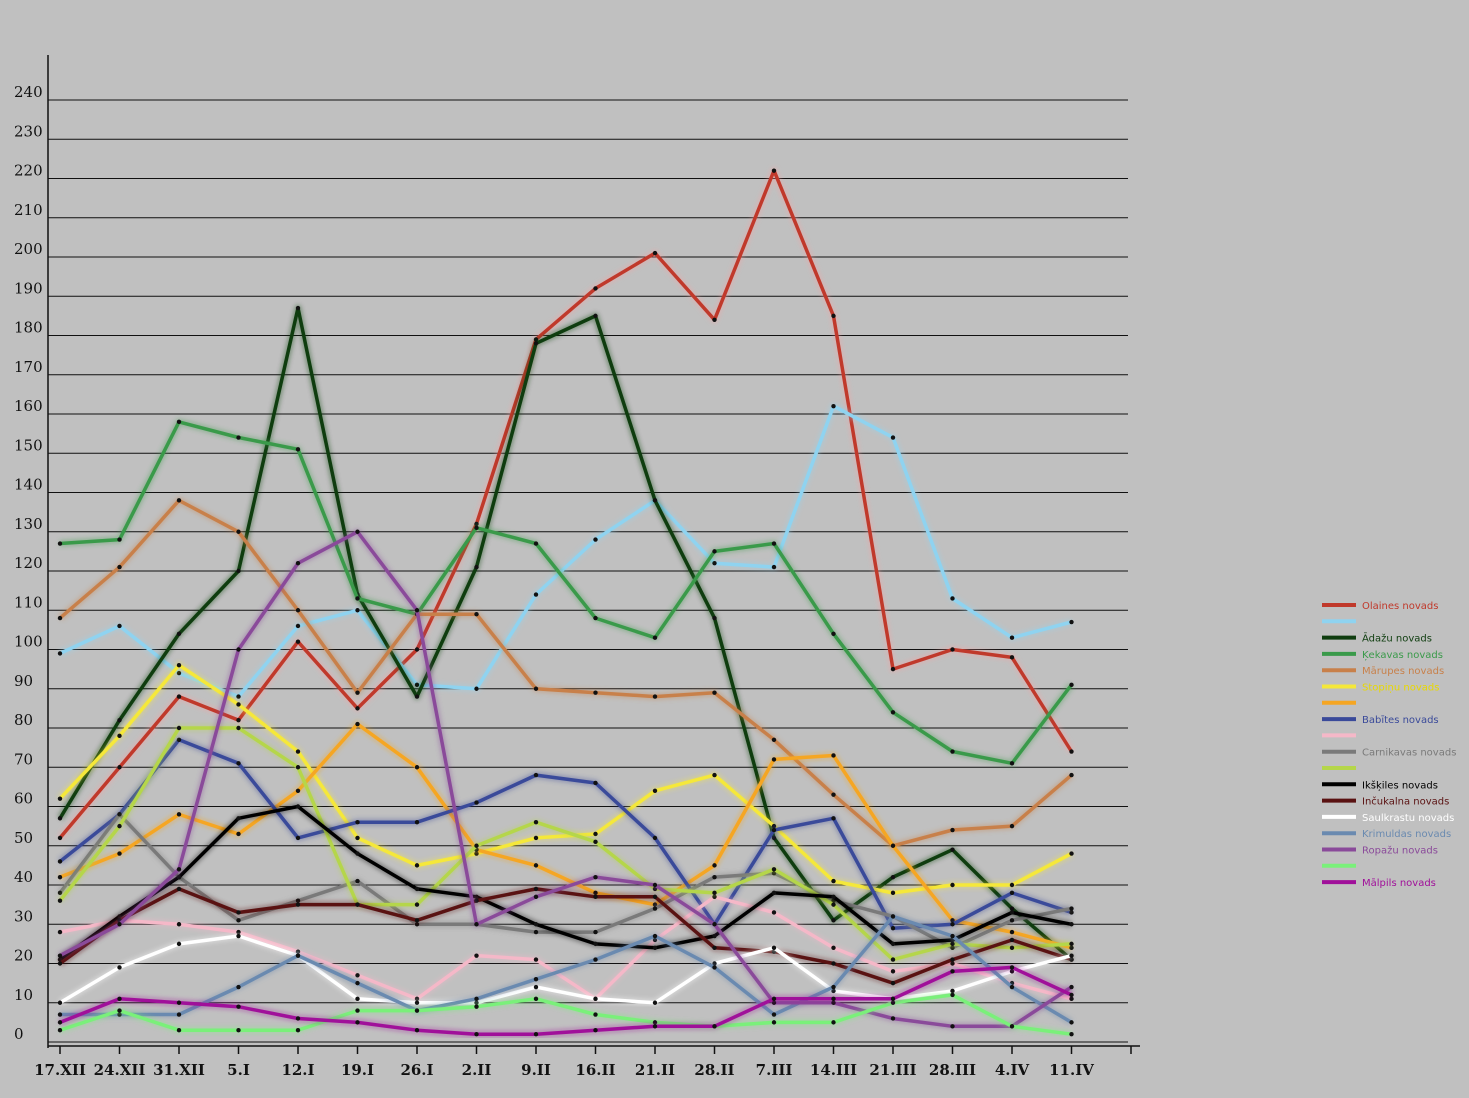 This screenshot has height=1098, width=1469. Describe the element at coordinates (1406, 834) in the screenshot. I see `legend-label: Krimuldas novads` at that location.